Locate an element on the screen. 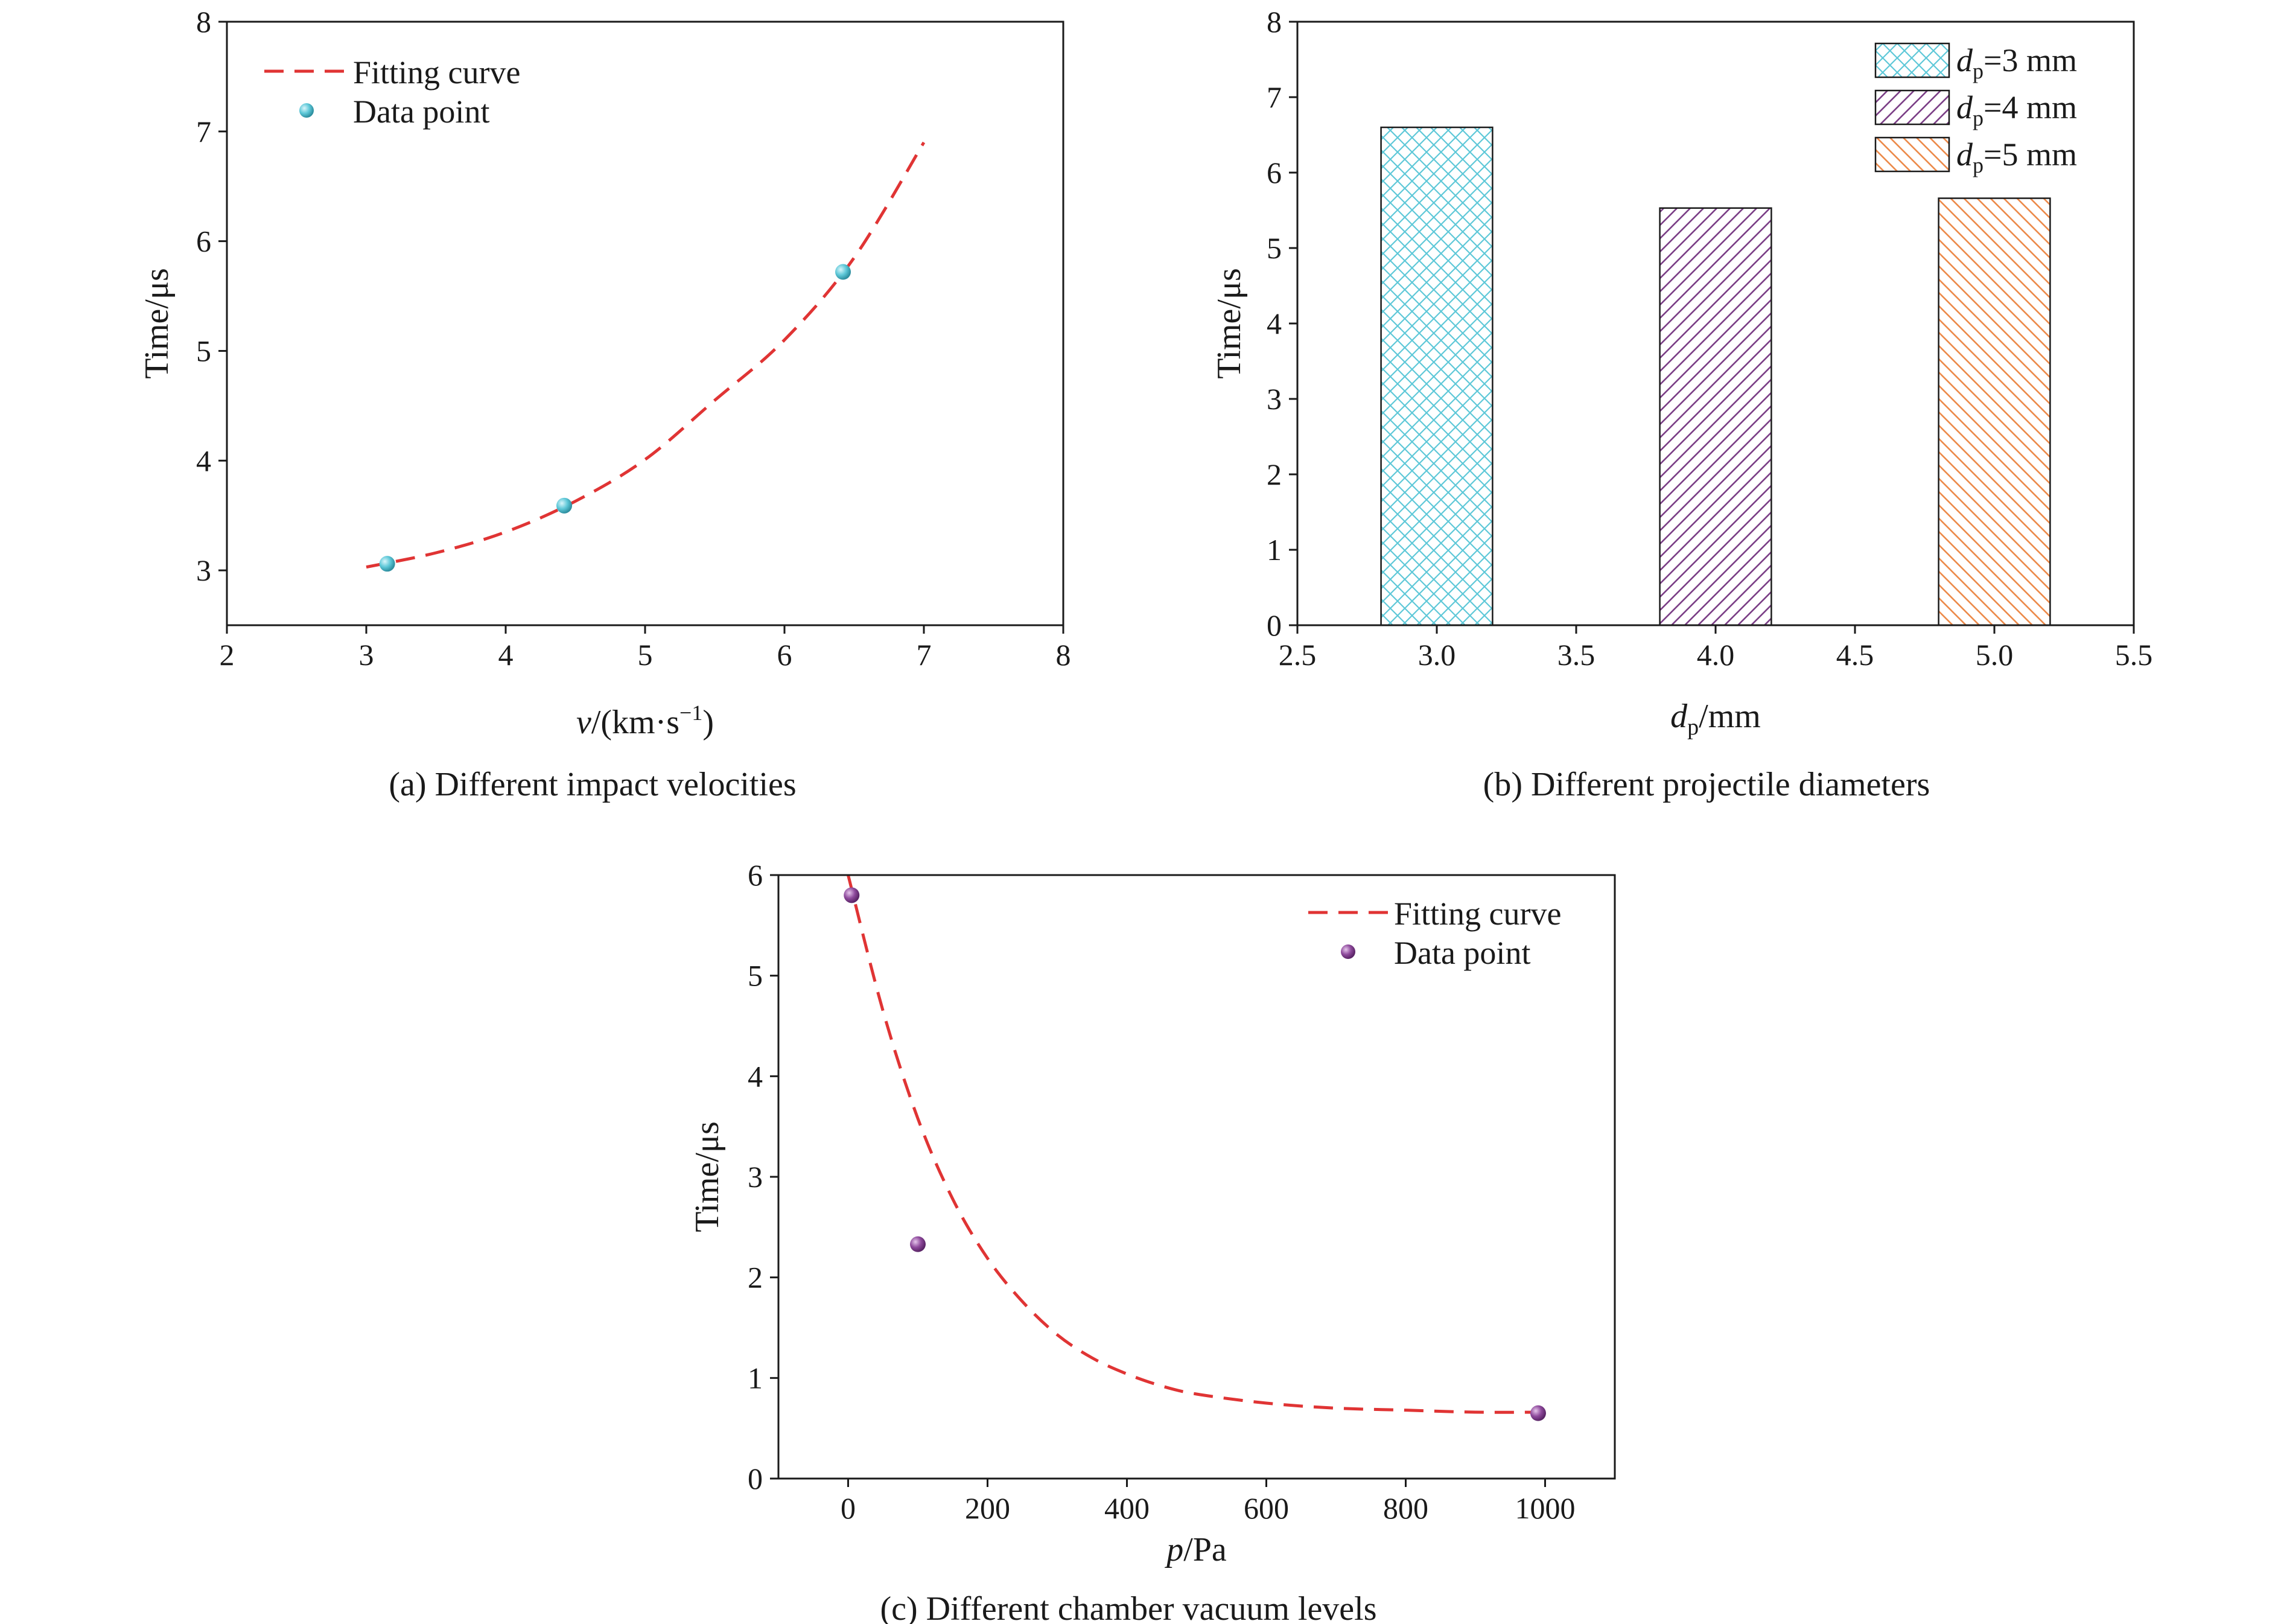 This screenshot has height=1624, width=2281. legend-a-point-label: Data point is located at coordinates (421, 112).